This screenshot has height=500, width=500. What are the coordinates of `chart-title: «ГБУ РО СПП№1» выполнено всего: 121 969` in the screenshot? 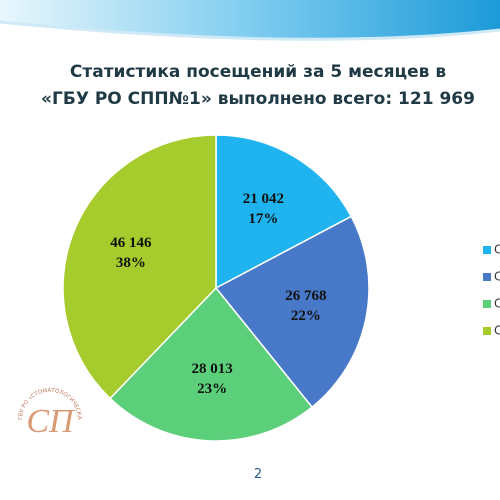 It's located at (258, 99).